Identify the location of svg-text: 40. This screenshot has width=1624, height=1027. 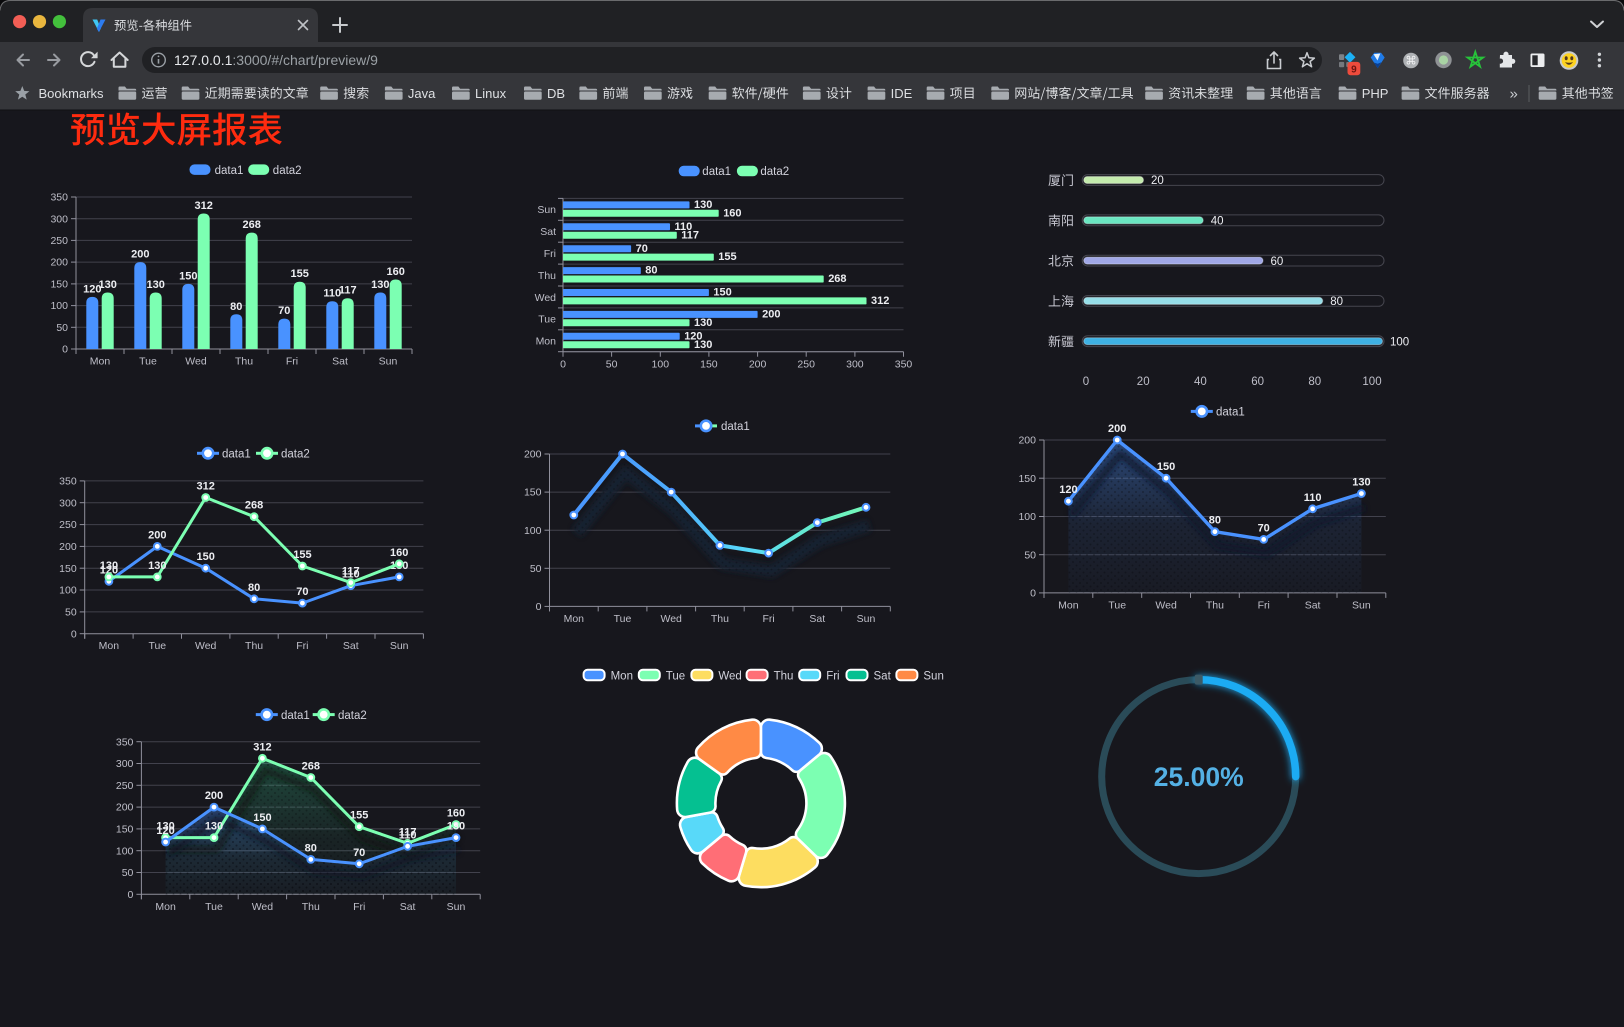
(1200, 382).